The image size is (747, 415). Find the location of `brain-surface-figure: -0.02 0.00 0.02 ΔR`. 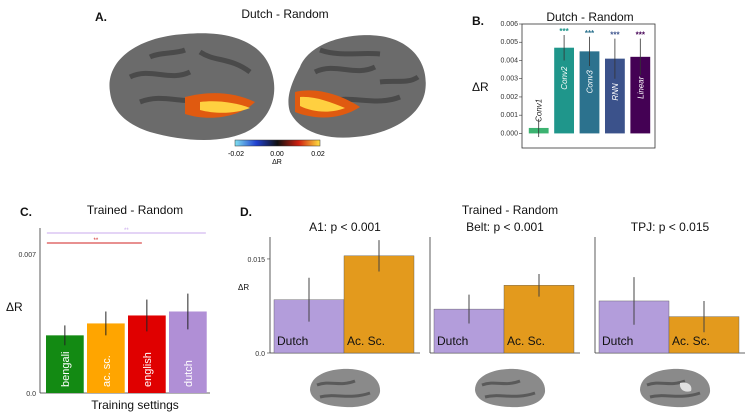

brain-surface-figure: -0.02 0.00 0.02 ΔR is located at coordinates (267, 99).